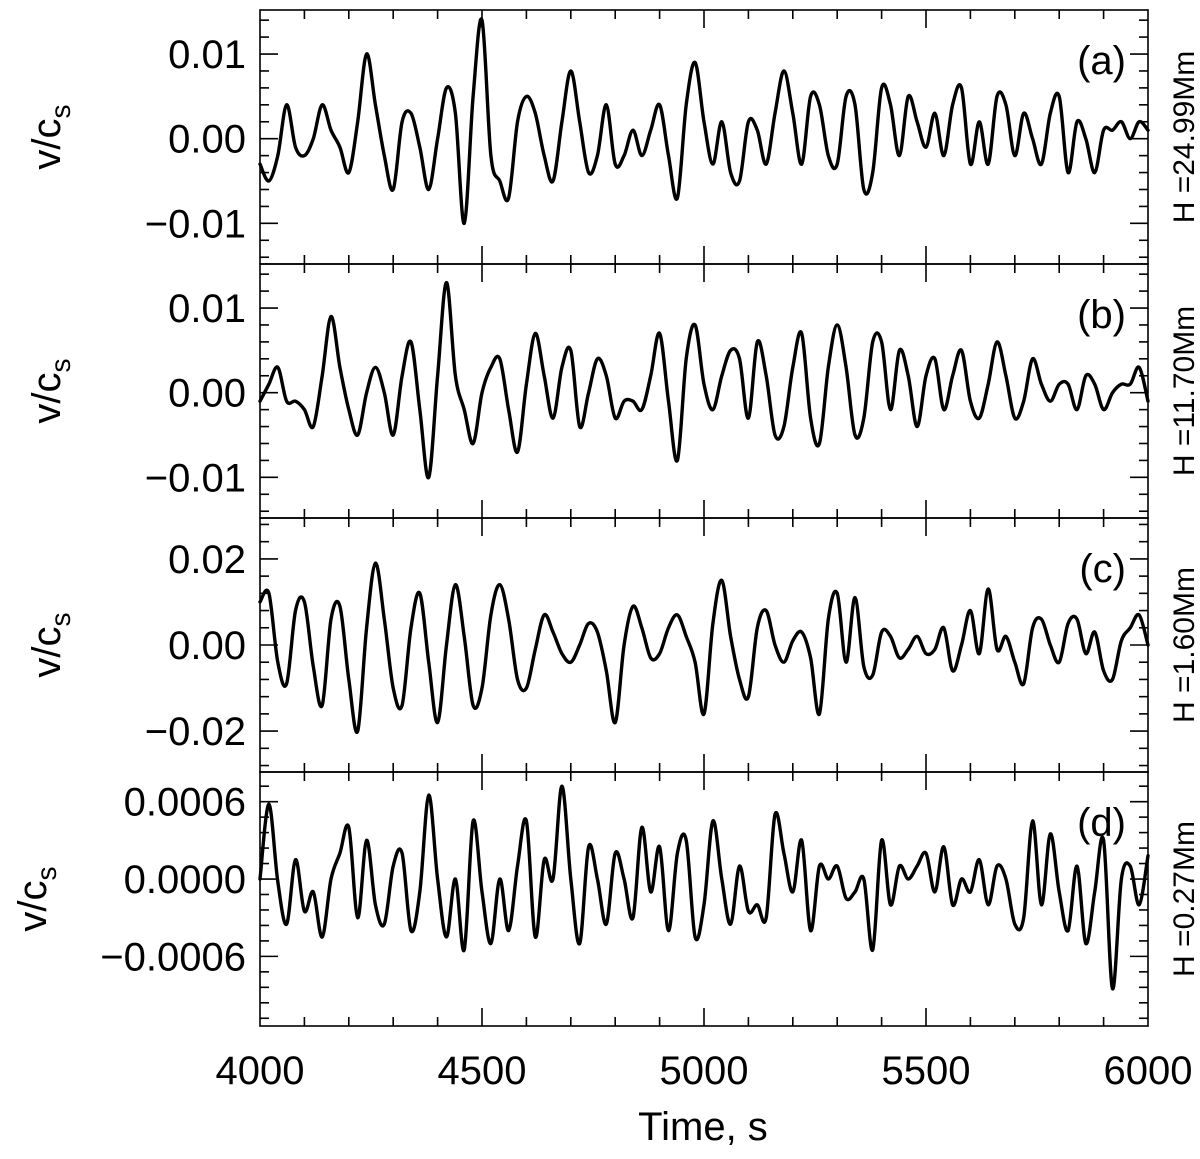 The width and height of the screenshot is (1200, 1159). What do you see at coordinates (704, 1071) in the screenshot?
I see `x-tick-label: 5000` at bounding box center [704, 1071].